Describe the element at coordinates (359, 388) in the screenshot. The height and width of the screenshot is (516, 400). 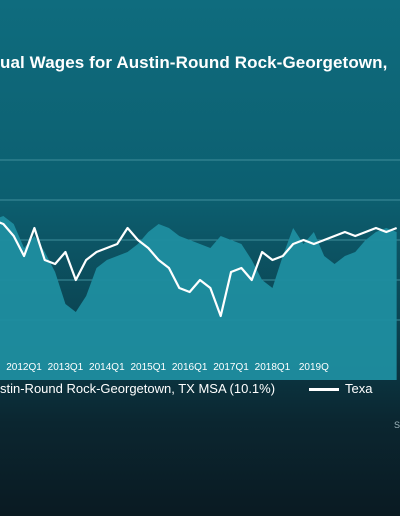
I see `legend-item-texas: Texa` at that location.